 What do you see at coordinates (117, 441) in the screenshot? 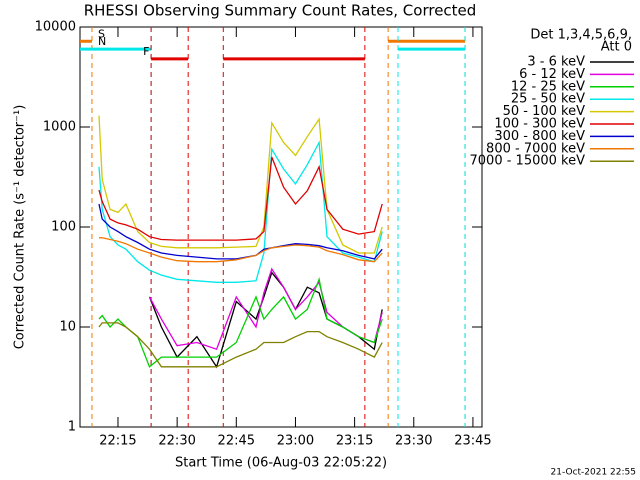
I see `x-tick-label: 22:15` at bounding box center [117, 441].